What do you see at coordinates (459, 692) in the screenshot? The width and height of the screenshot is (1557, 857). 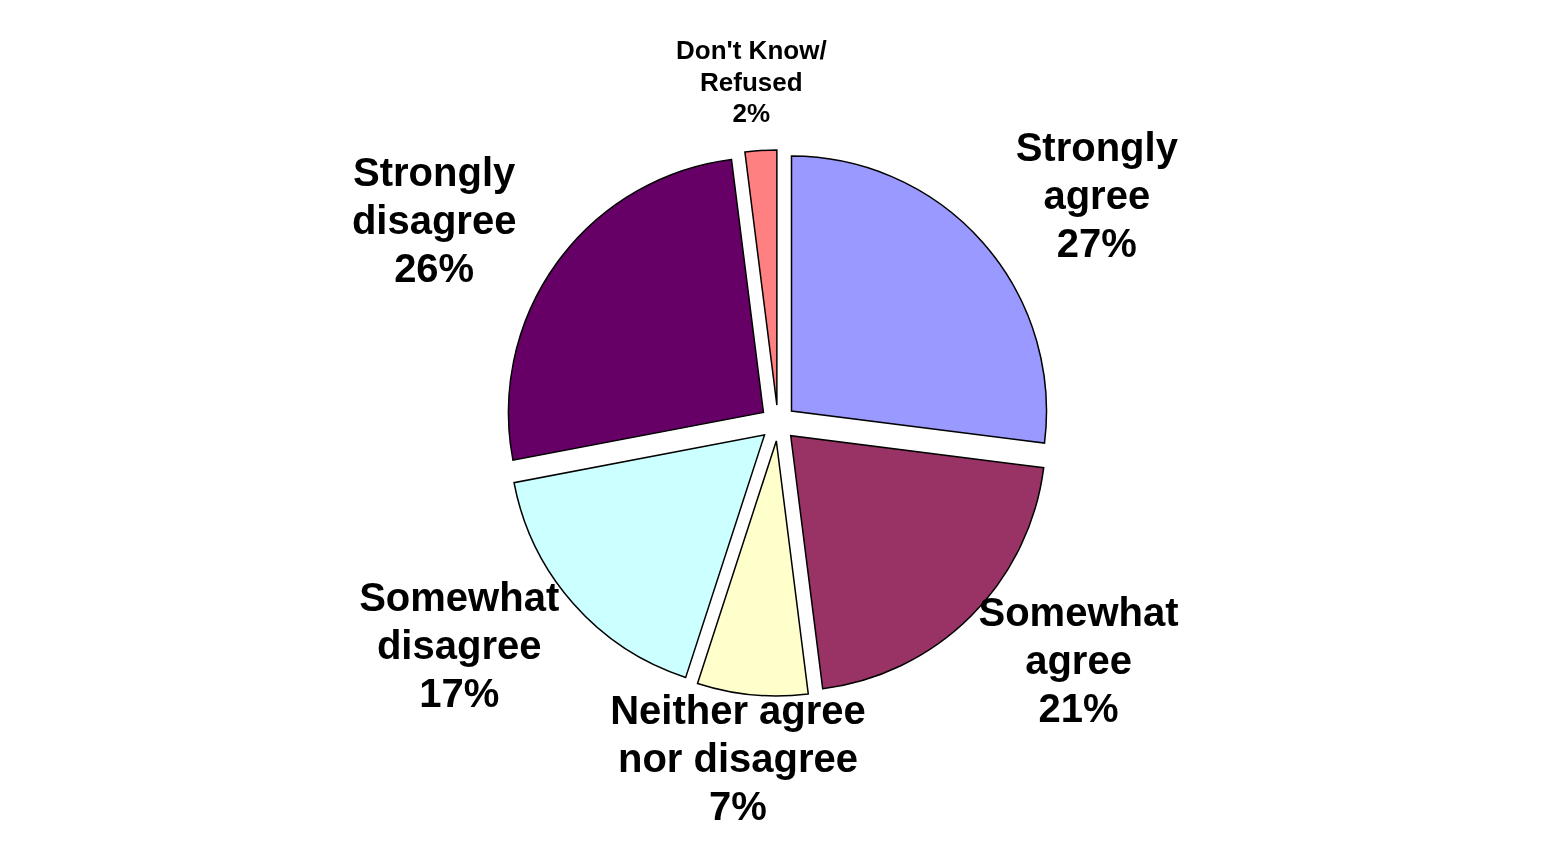 I see `data-label: 17%` at bounding box center [459, 692].